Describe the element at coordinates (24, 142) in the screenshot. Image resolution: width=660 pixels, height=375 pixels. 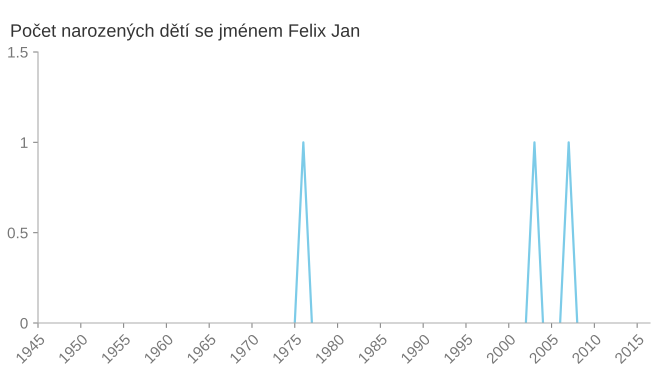
I see `y-tick-label: 1` at that location.